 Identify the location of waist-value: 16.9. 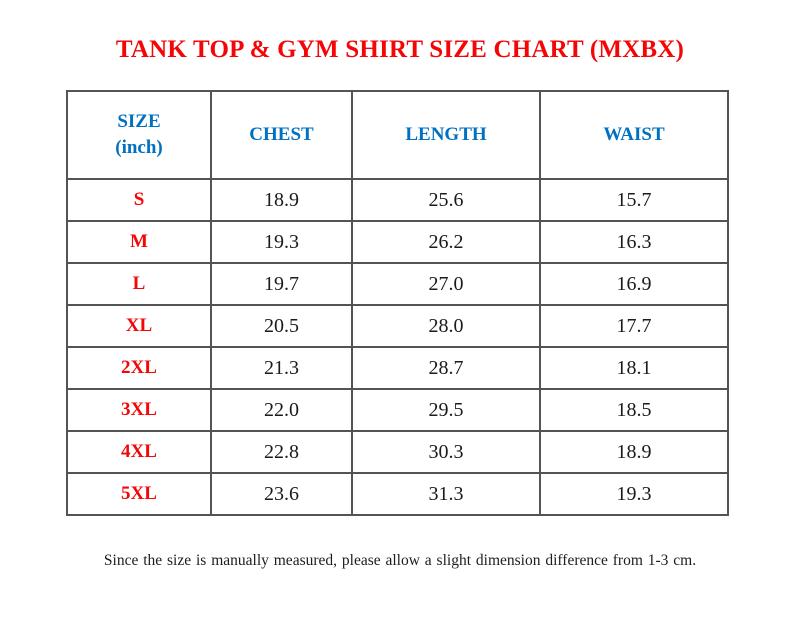
(634, 284).